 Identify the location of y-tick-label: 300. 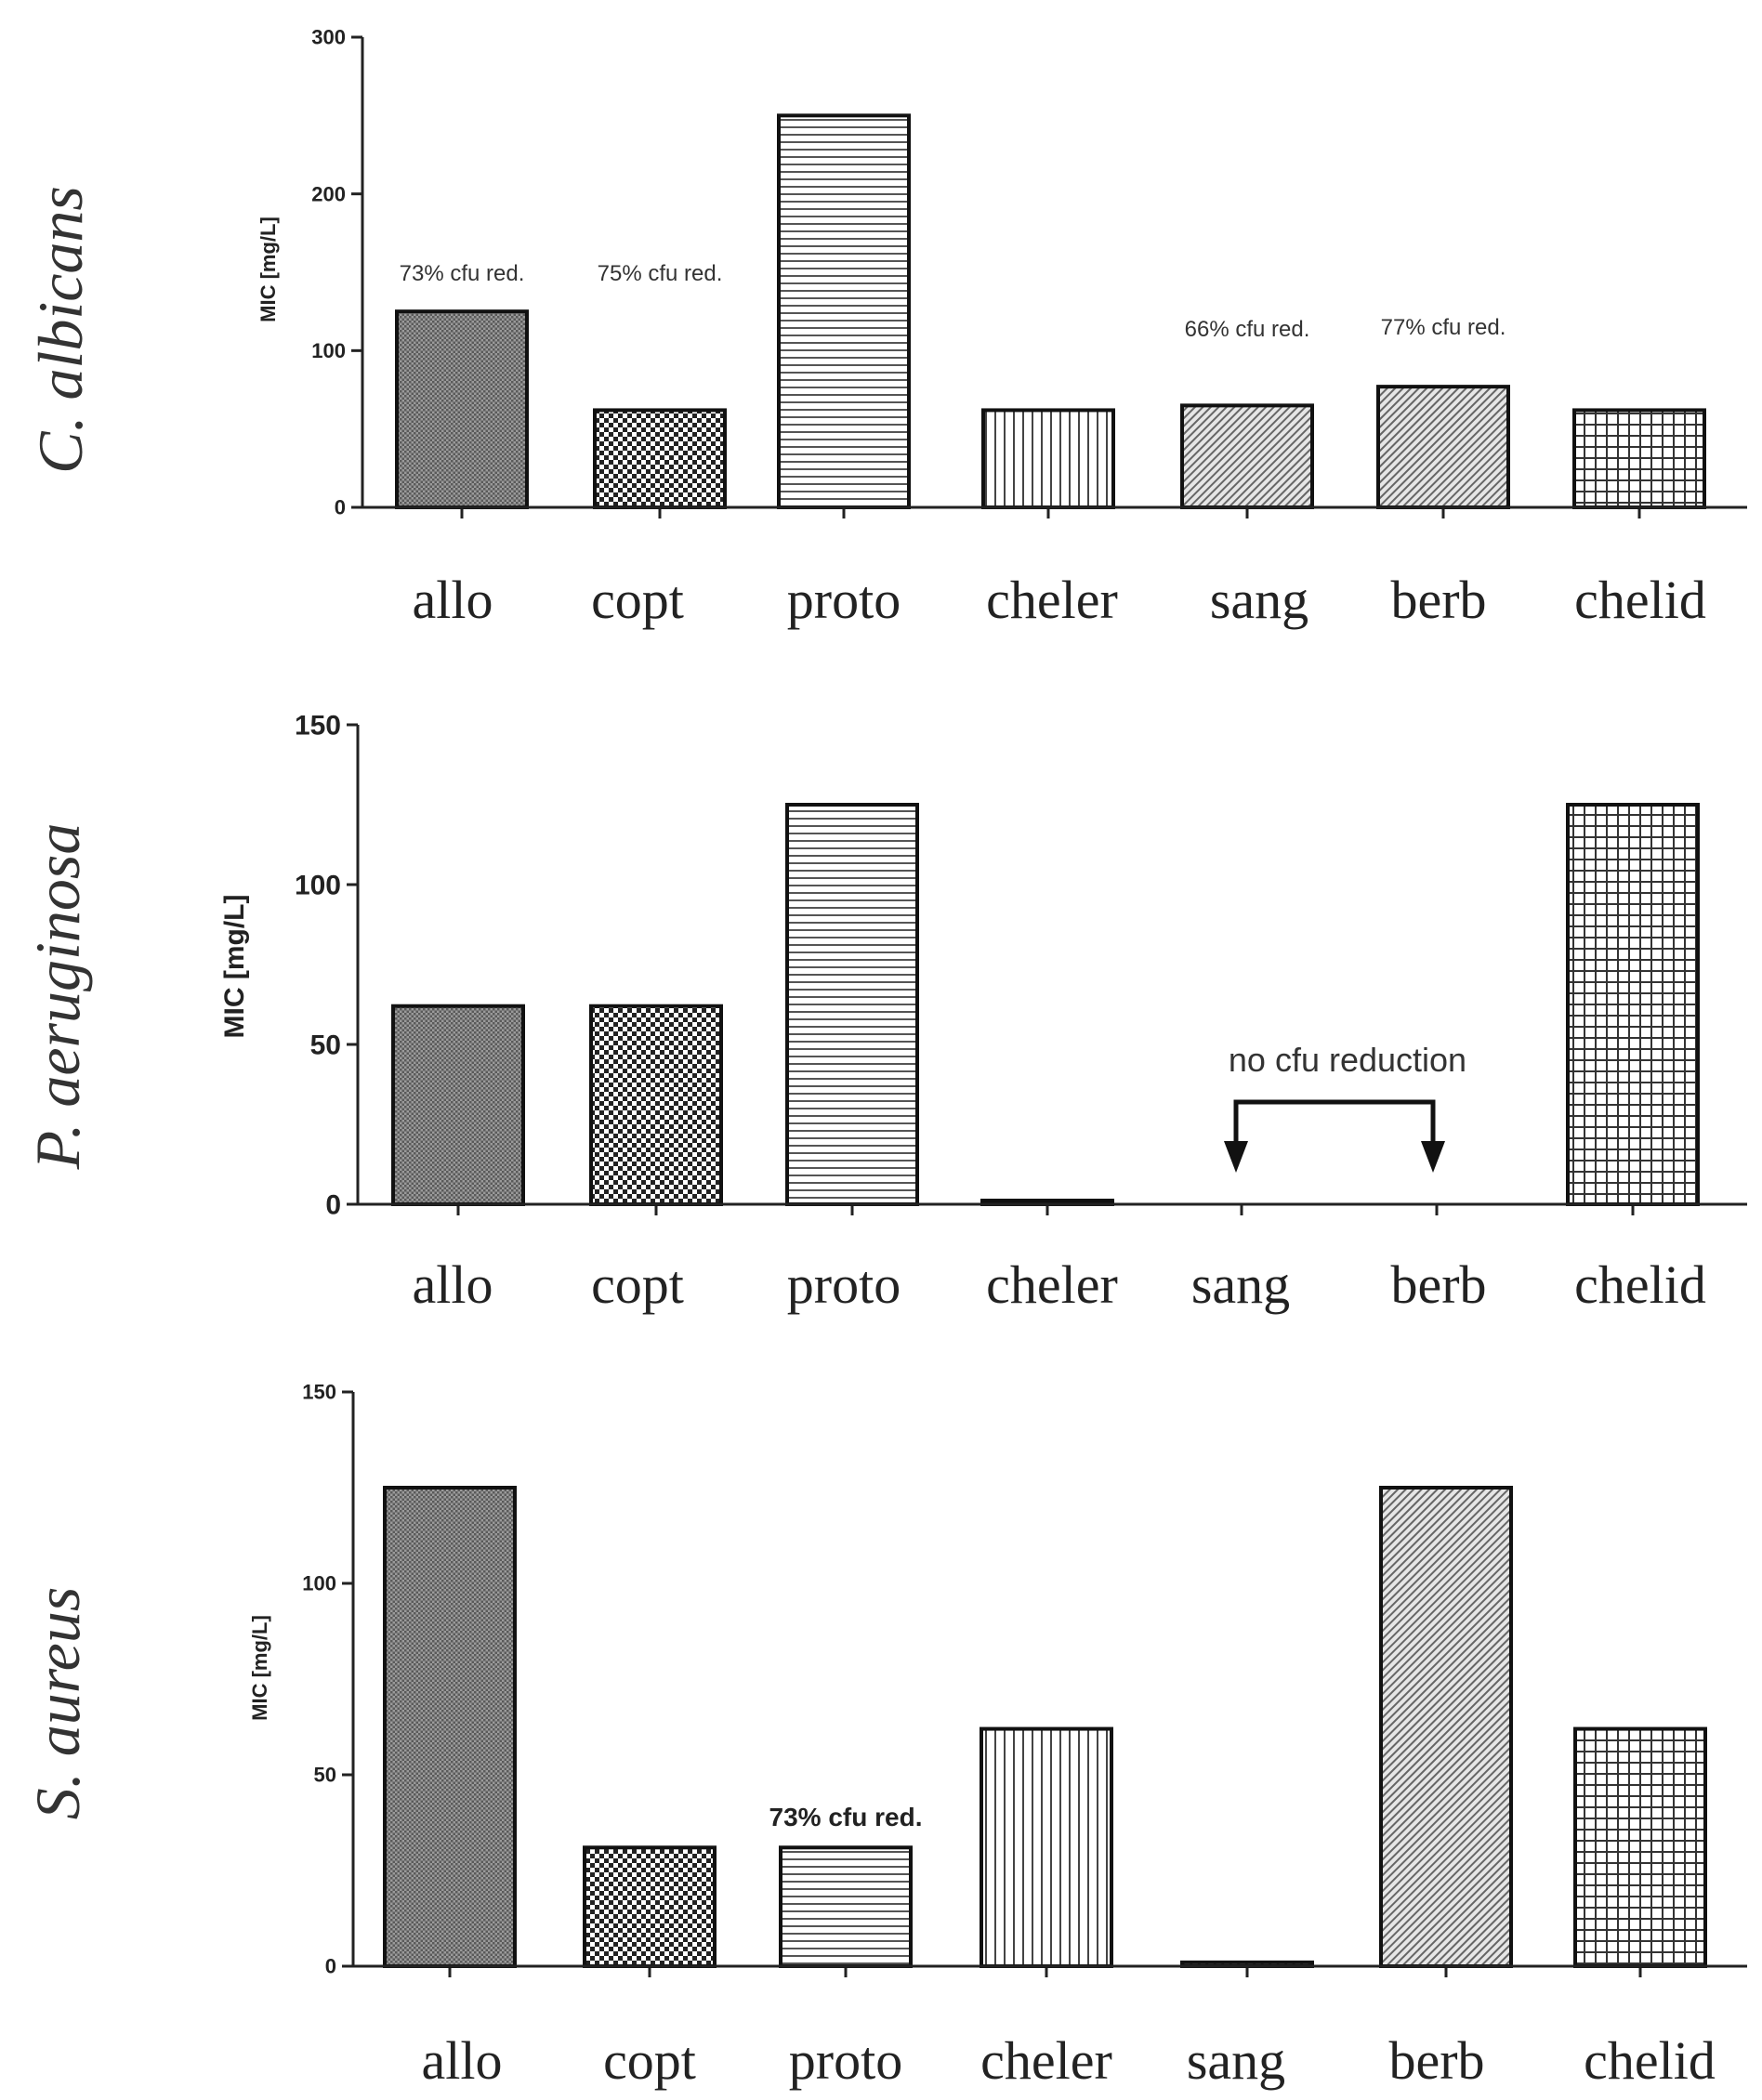
(329, 37).